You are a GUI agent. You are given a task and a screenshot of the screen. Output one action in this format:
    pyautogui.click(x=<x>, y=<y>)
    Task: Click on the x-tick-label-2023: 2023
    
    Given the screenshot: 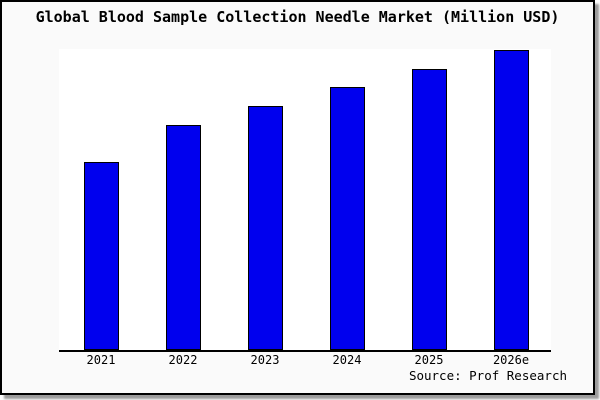 What is the action you would take?
    pyautogui.click(x=265, y=360)
    